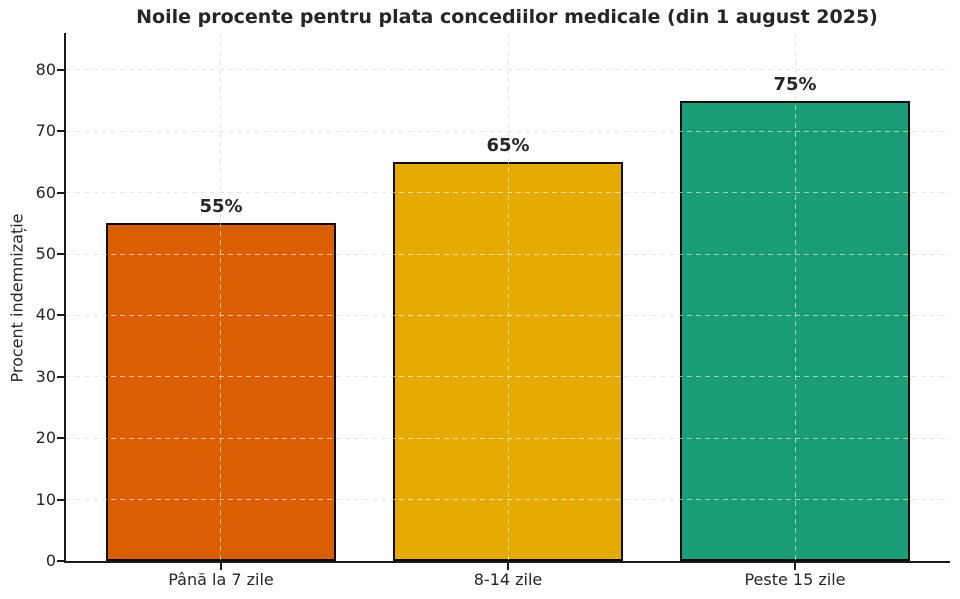 This screenshot has width=960, height=599. What do you see at coordinates (45, 192) in the screenshot?
I see `y-tick-label: 60` at bounding box center [45, 192].